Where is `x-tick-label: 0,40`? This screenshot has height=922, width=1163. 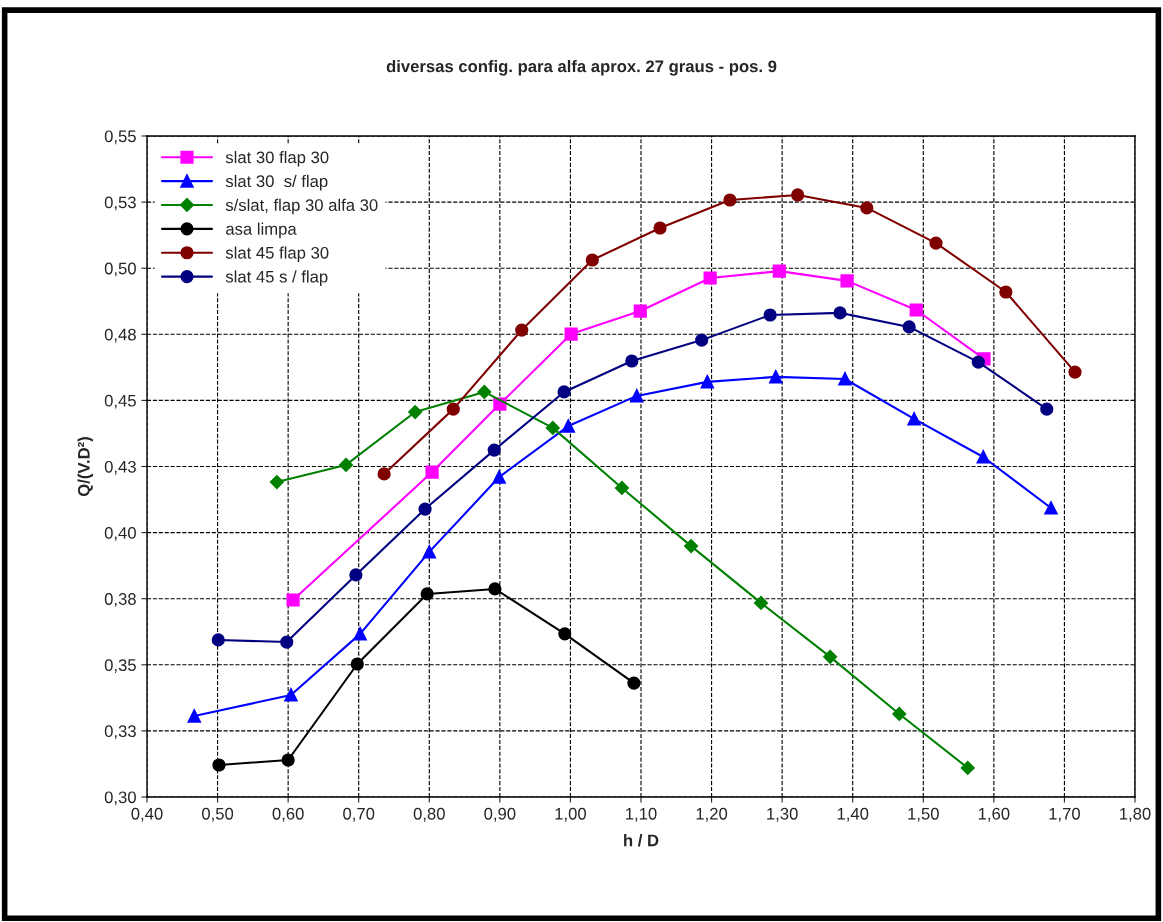 x-tick-label: 0,40 is located at coordinates (147, 814).